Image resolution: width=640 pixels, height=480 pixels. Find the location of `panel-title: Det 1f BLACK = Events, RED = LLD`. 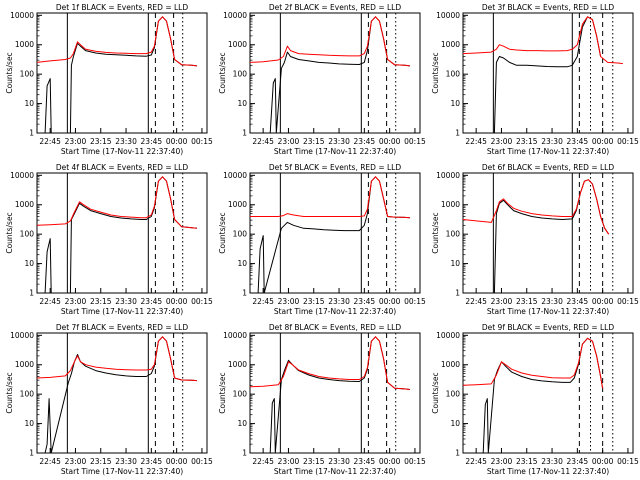

panel-title: Det 1f BLACK = Events, RED = LLD is located at coordinates (122, 7).